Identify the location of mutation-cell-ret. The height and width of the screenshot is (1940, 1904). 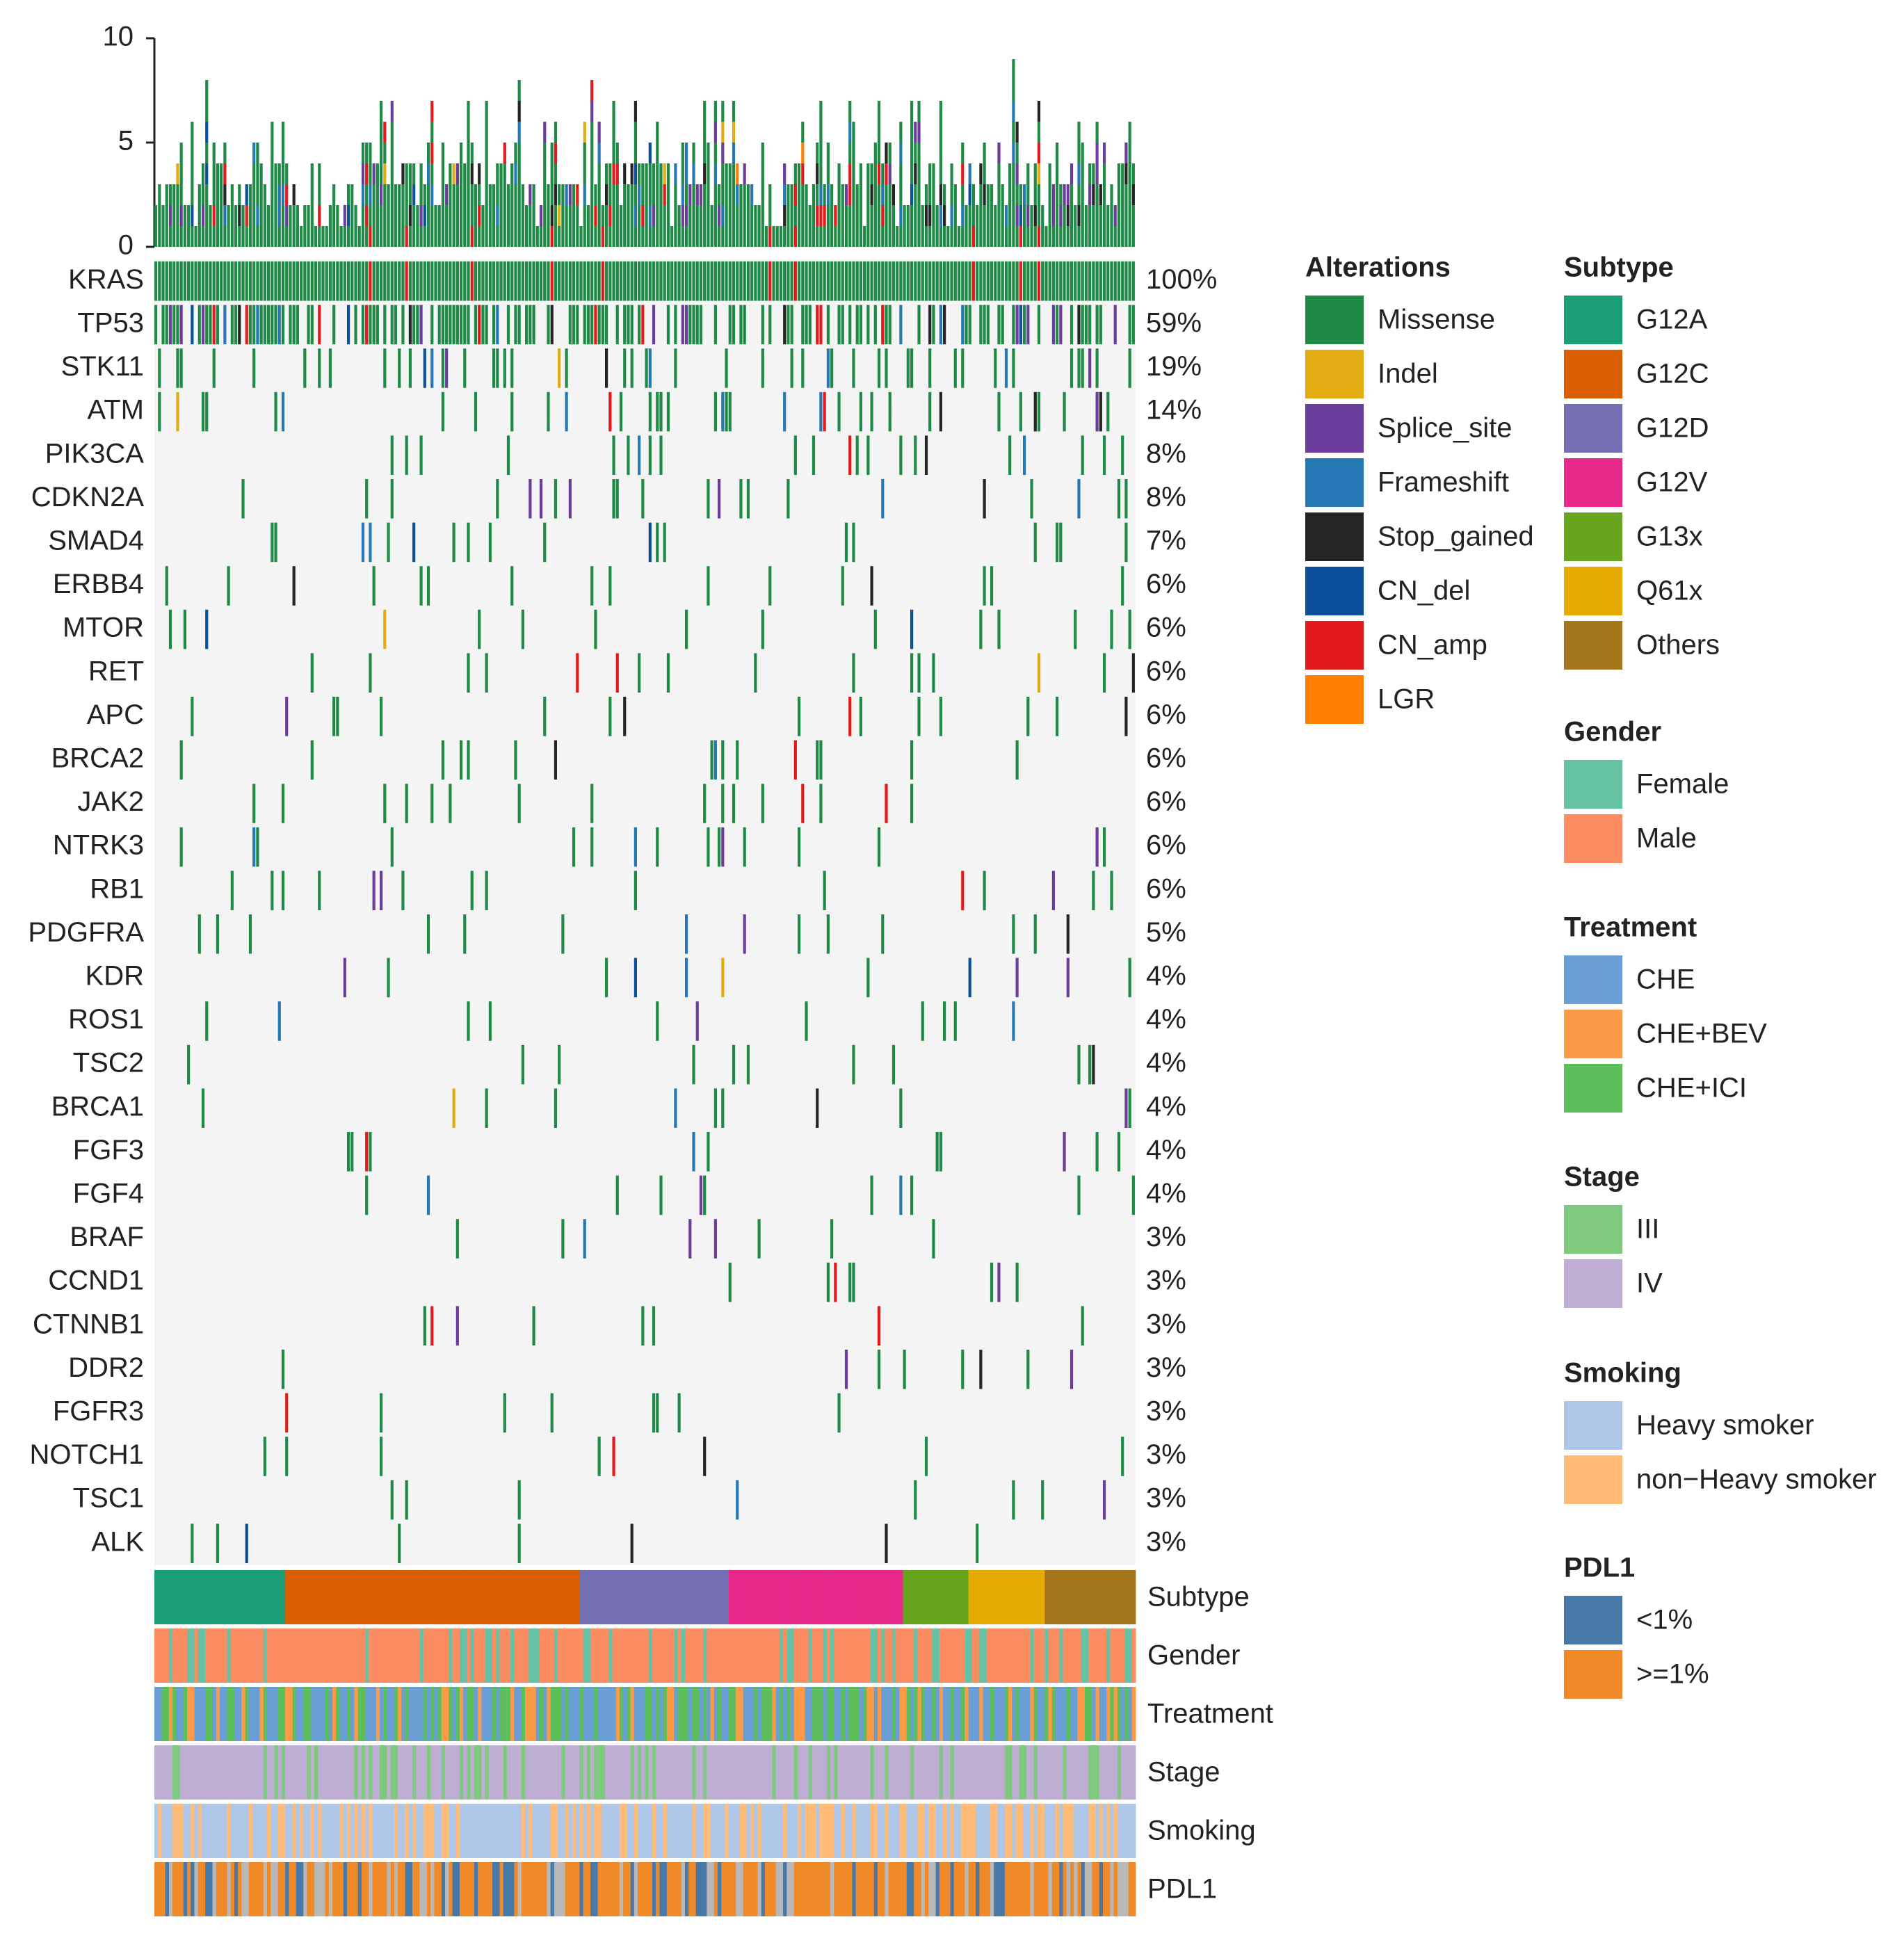
(668, 673).